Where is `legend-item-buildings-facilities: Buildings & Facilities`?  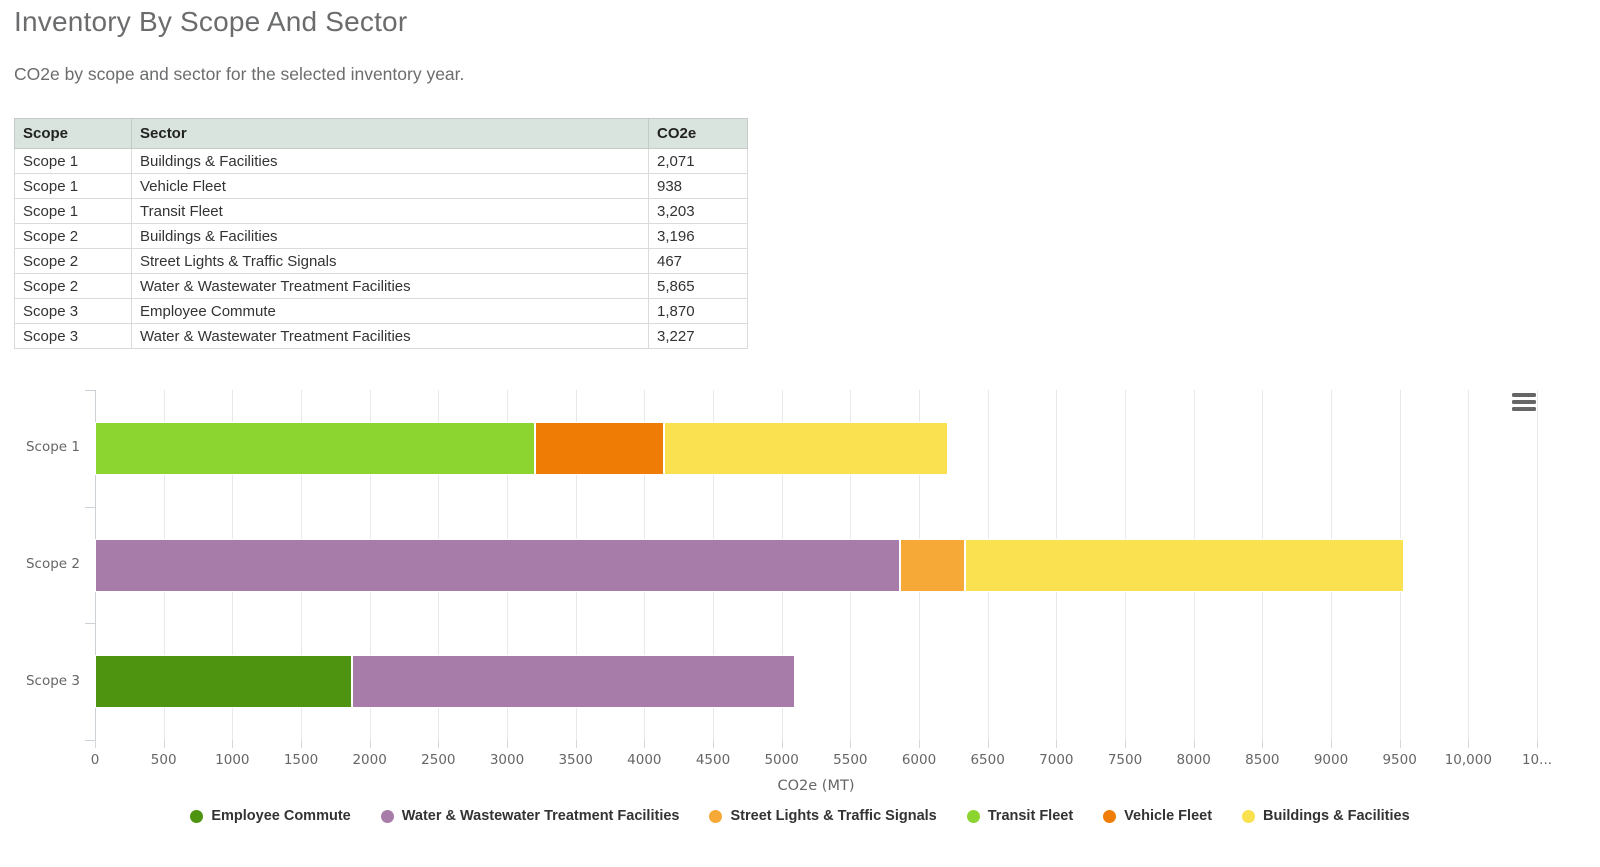
legend-item-buildings-facilities: Buildings & Facilities is located at coordinates (1326, 816).